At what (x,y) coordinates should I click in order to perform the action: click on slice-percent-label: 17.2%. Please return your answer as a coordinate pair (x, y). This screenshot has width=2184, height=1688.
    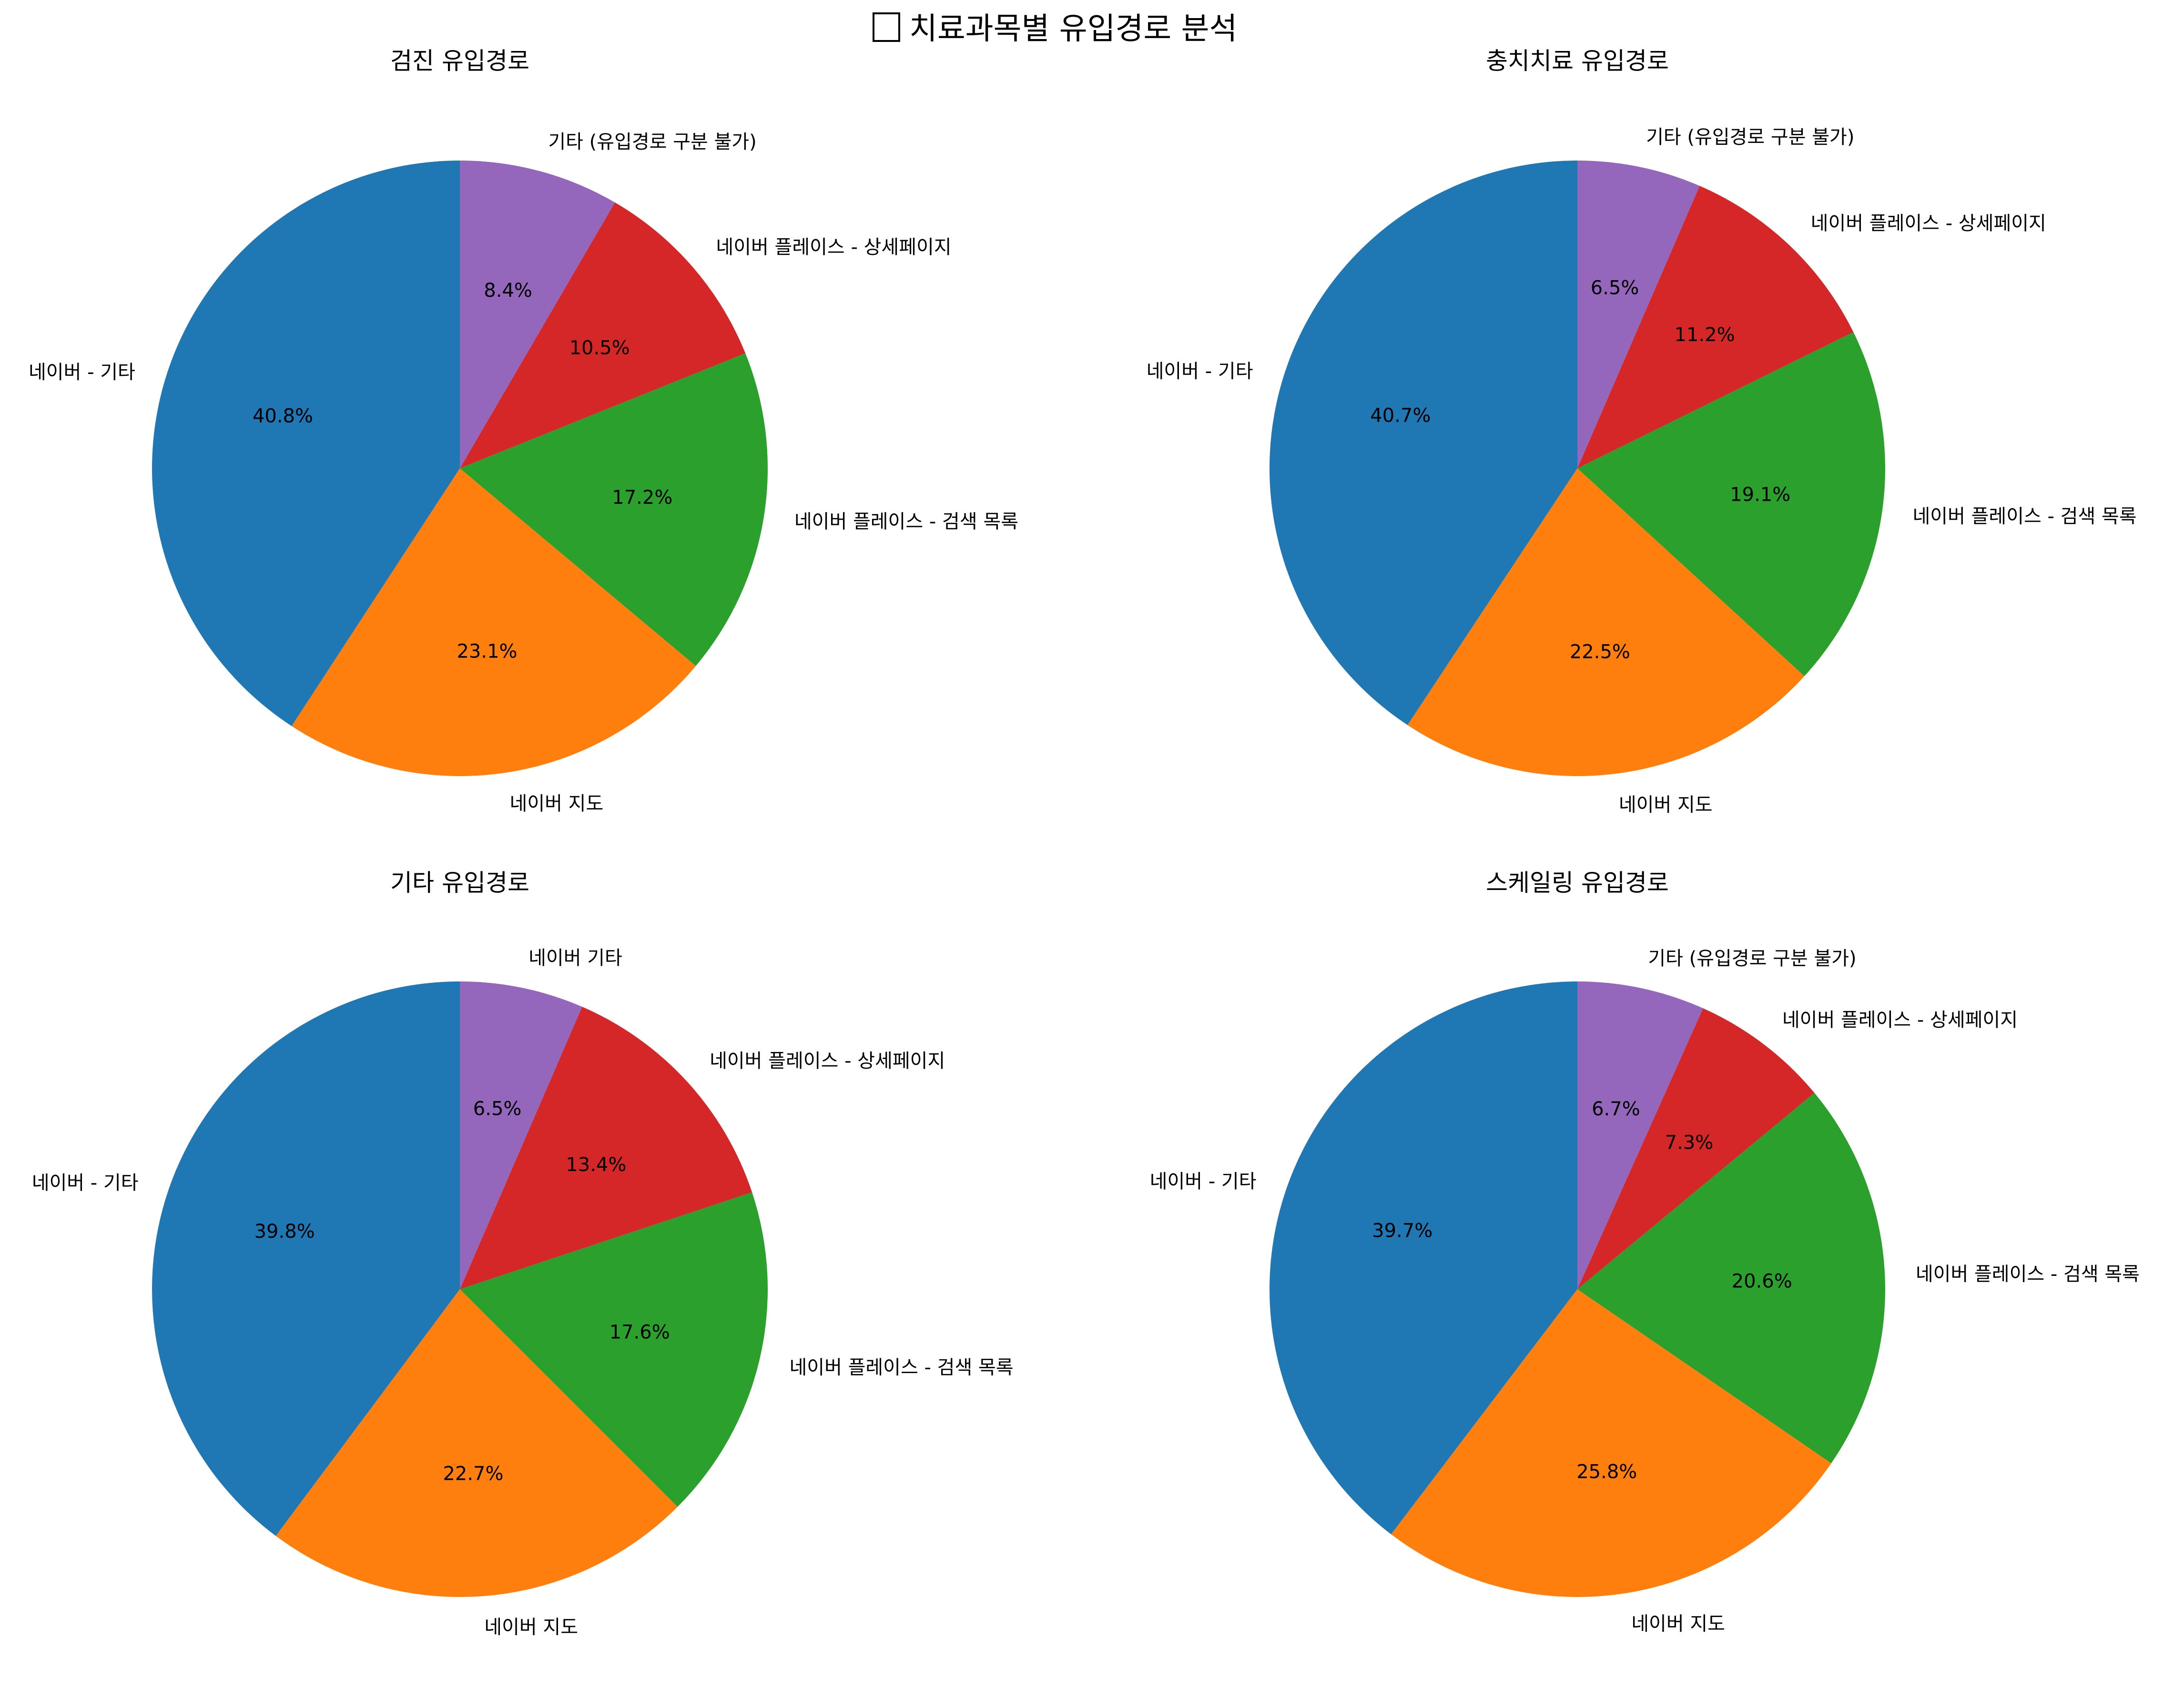
    Looking at the image, I should click on (642, 498).